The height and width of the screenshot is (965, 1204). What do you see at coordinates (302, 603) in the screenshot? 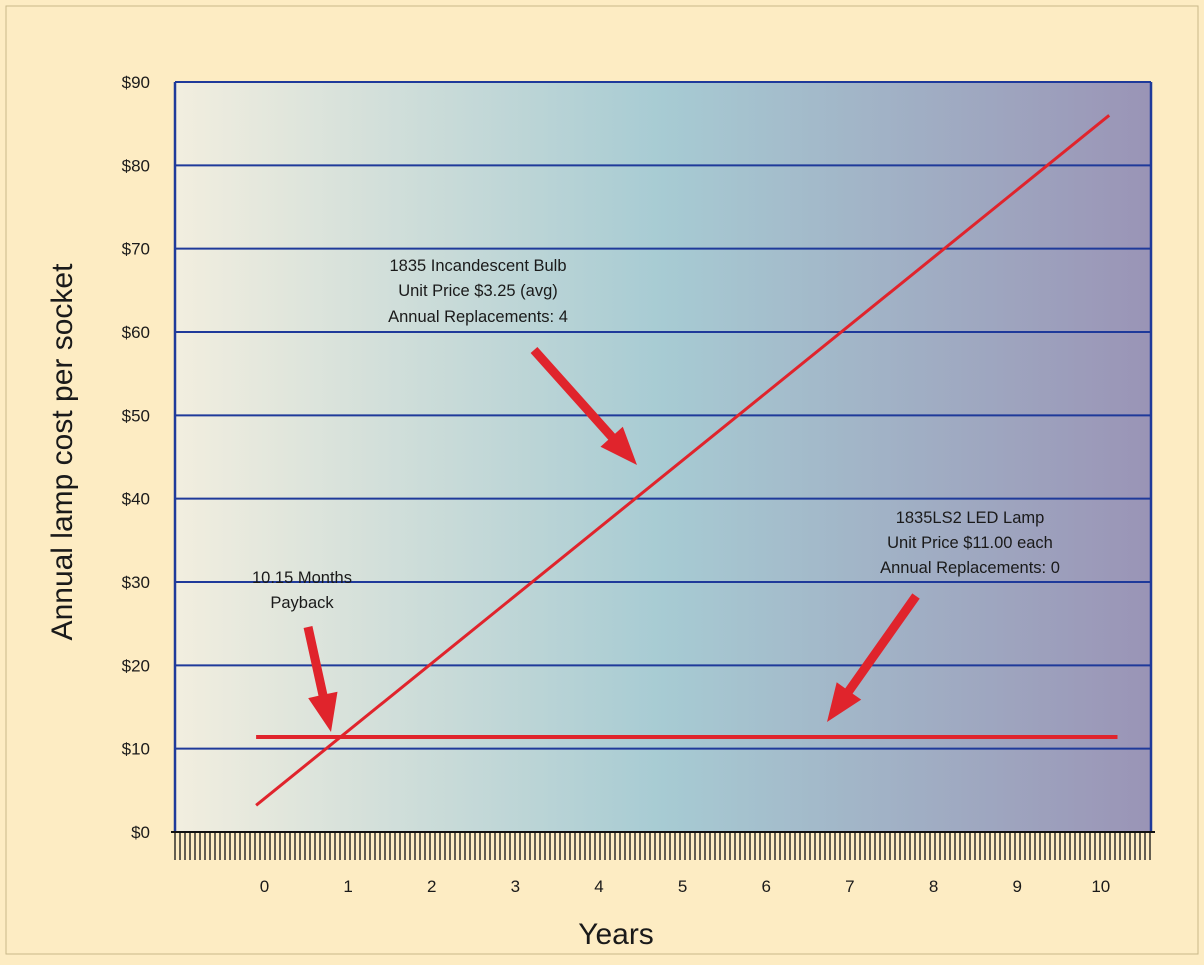
I see `payback-label-line-2: Payback` at bounding box center [302, 603].